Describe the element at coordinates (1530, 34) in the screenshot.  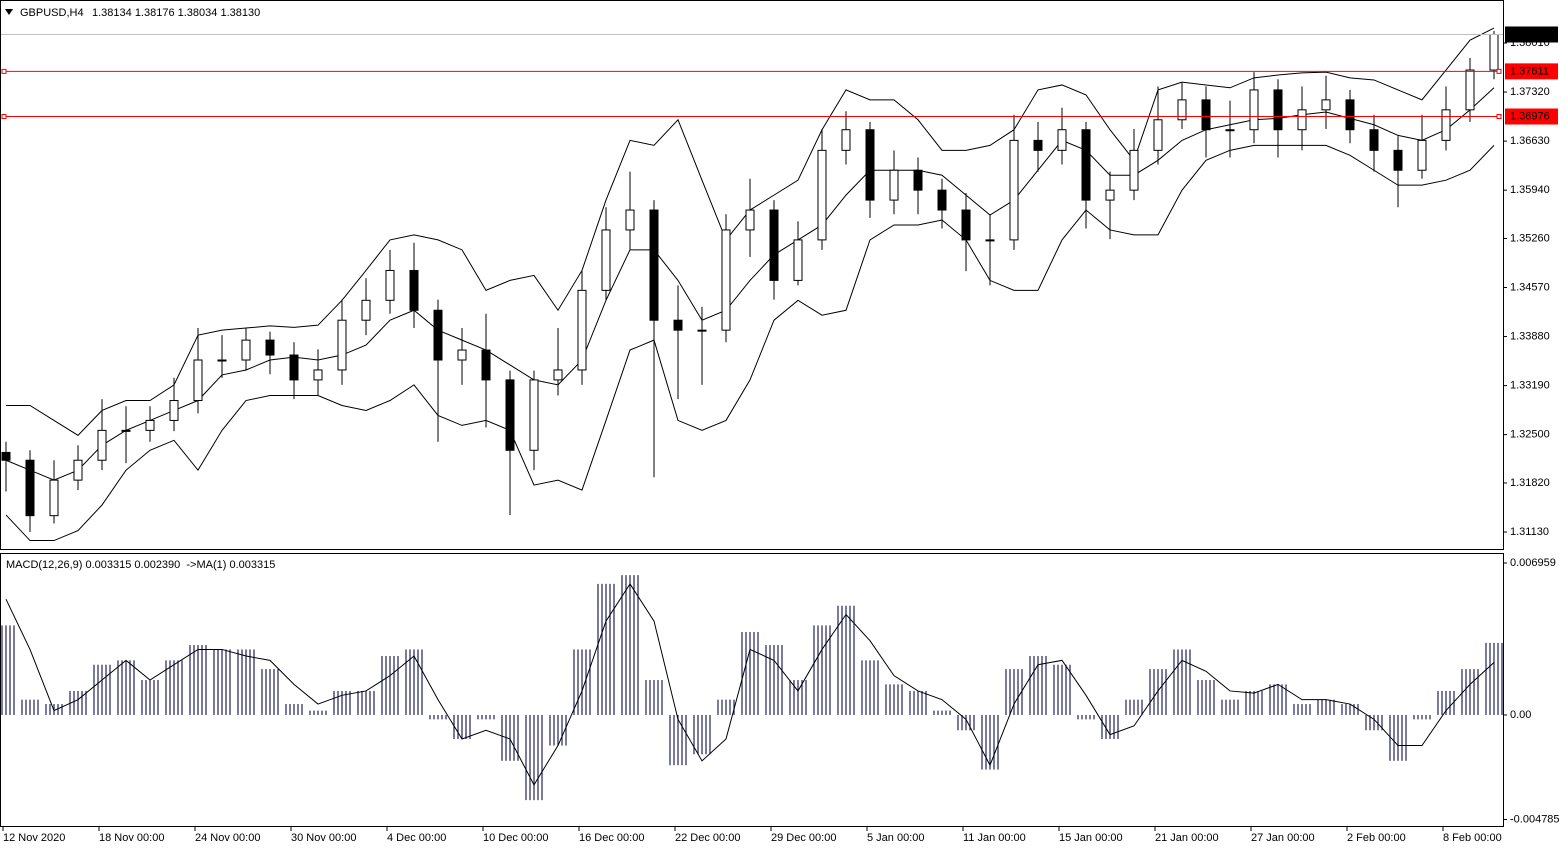
I see `last-price-label: 1.38130` at that location.